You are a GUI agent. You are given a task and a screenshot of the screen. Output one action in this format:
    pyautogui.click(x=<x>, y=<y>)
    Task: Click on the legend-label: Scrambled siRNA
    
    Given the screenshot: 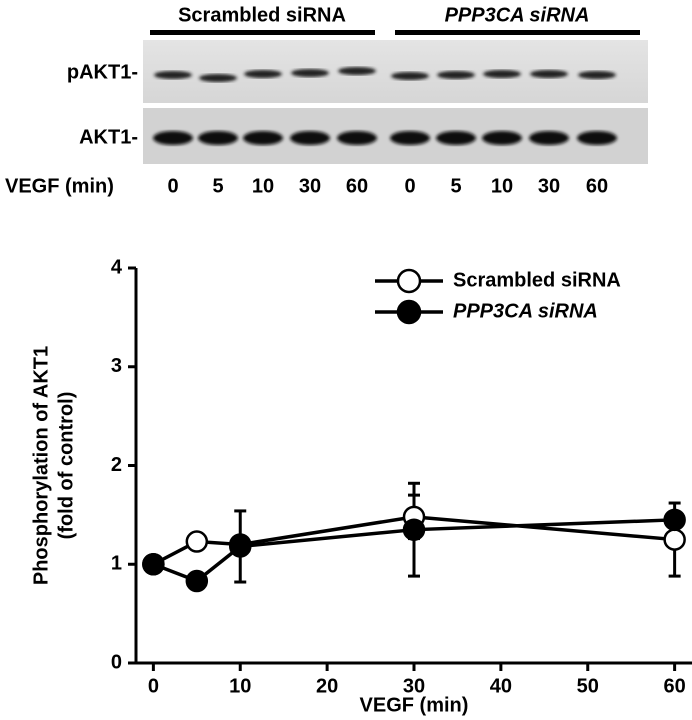 What is the action you would take?
    pyautogui.click(x=537, y=280)
    